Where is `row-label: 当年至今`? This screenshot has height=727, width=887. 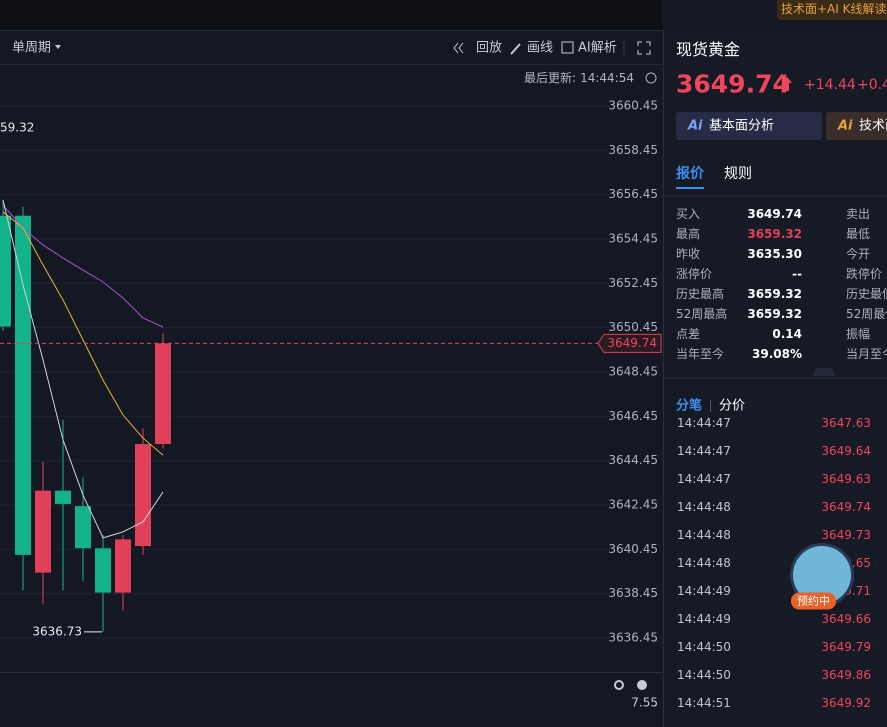 row-label: 当年至今 is located at coordinates (700, 354).